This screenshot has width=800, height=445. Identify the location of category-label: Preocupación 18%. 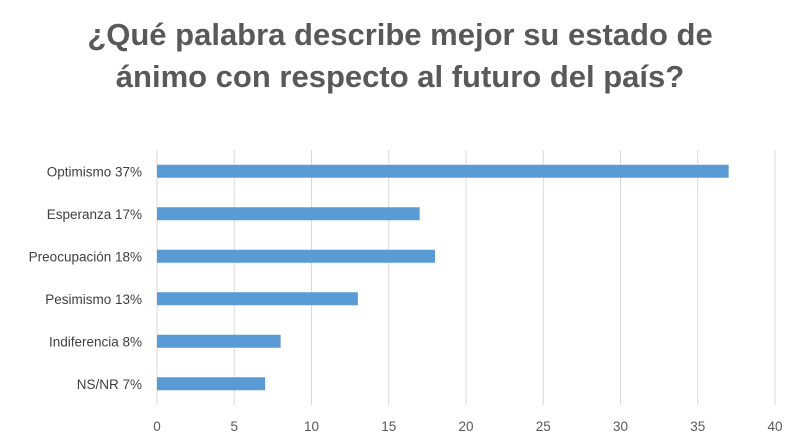
(85, 256).